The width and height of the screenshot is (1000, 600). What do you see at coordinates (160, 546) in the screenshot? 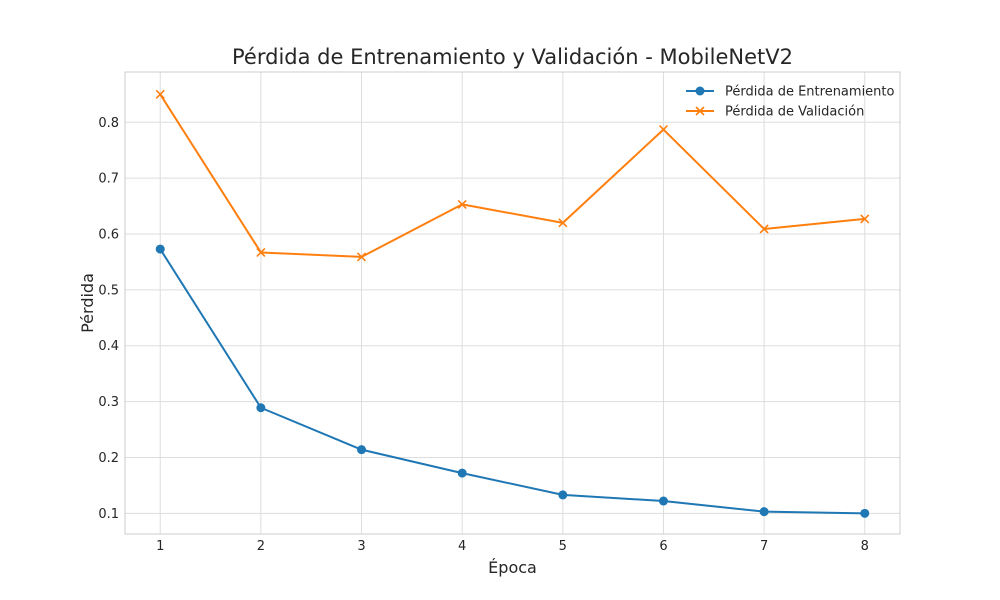
I see `x-tick-label: 1` at bounding box center [160, 546].